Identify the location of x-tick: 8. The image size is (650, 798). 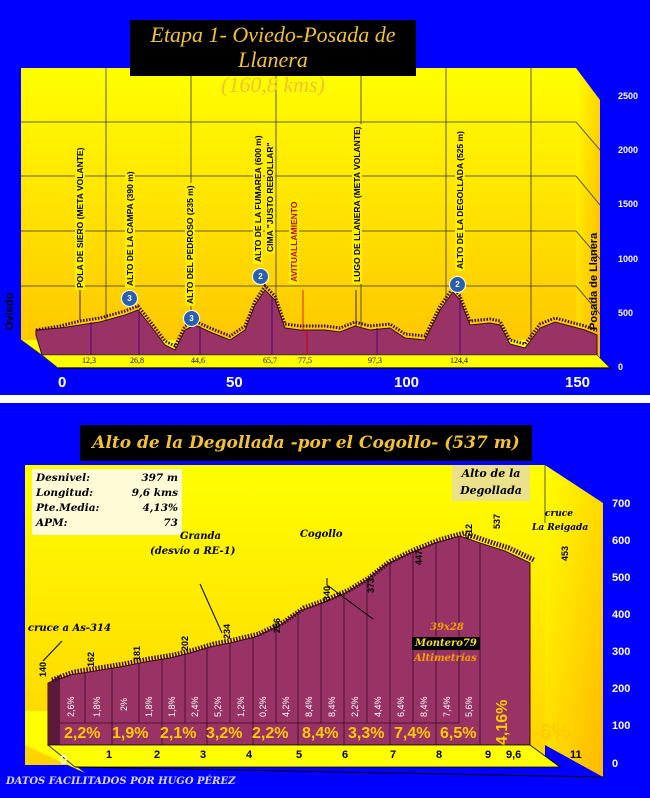
(439, 755).